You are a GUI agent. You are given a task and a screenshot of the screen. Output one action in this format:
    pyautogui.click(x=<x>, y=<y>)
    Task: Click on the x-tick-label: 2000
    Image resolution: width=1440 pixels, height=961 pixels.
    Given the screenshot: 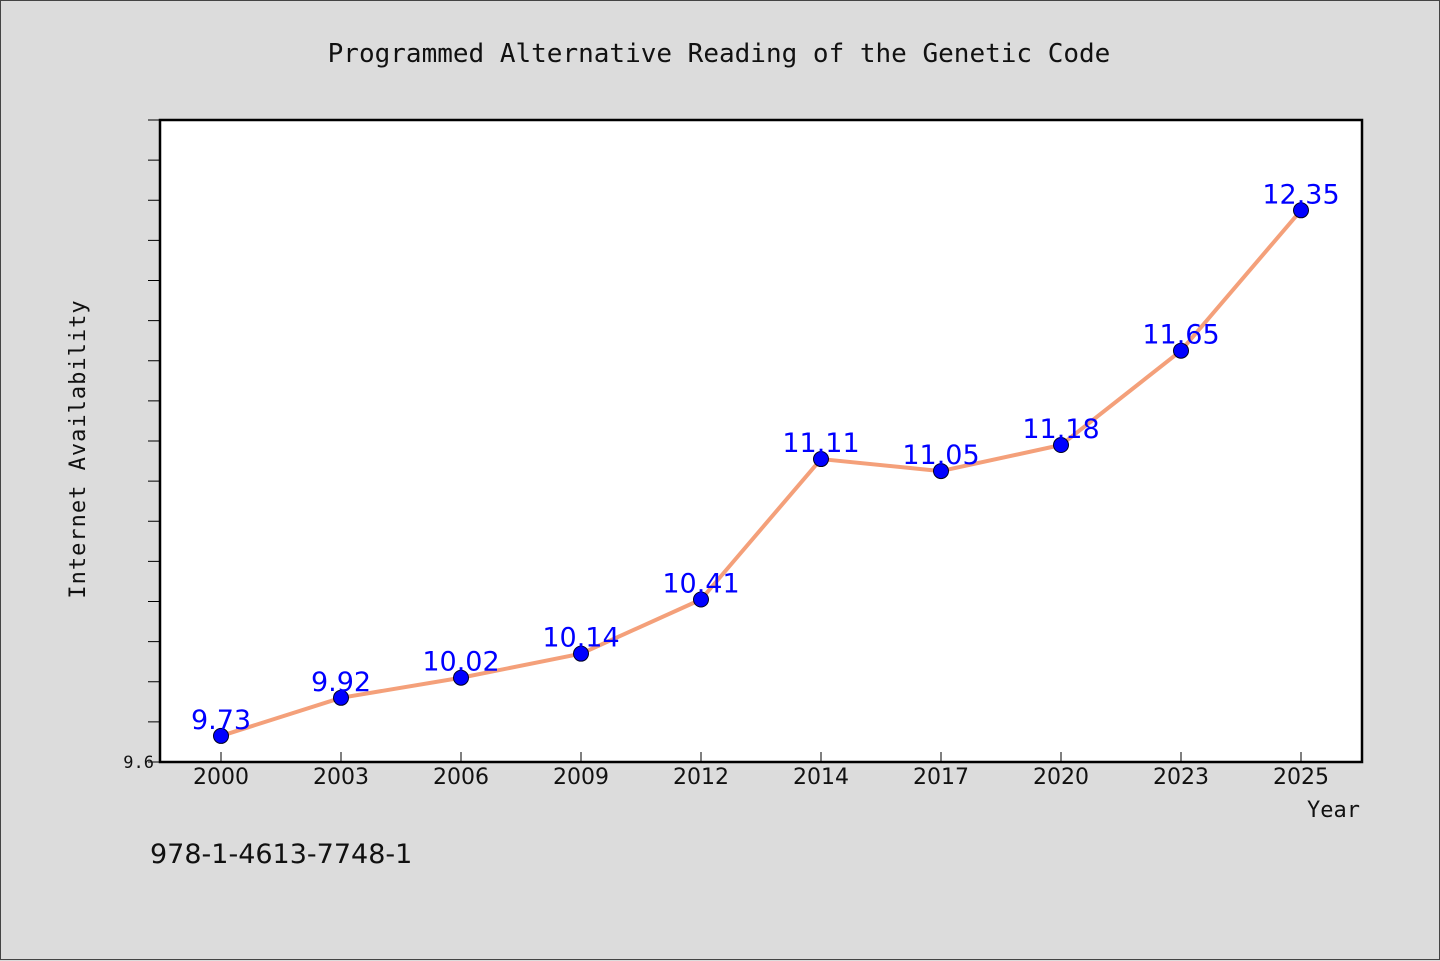 What is the action you would take?
    pyautogui.click(x=221, y=777)
    